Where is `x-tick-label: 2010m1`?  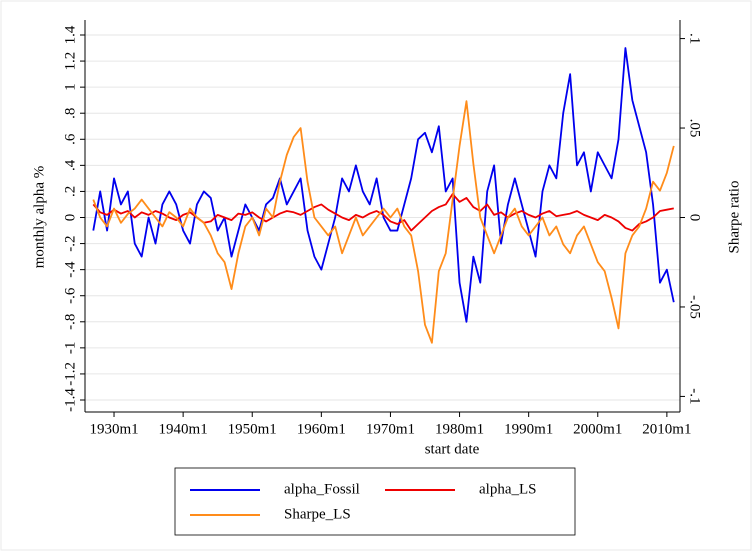
x-tick-label: 2010m1 is located at coordinates (666, 429).